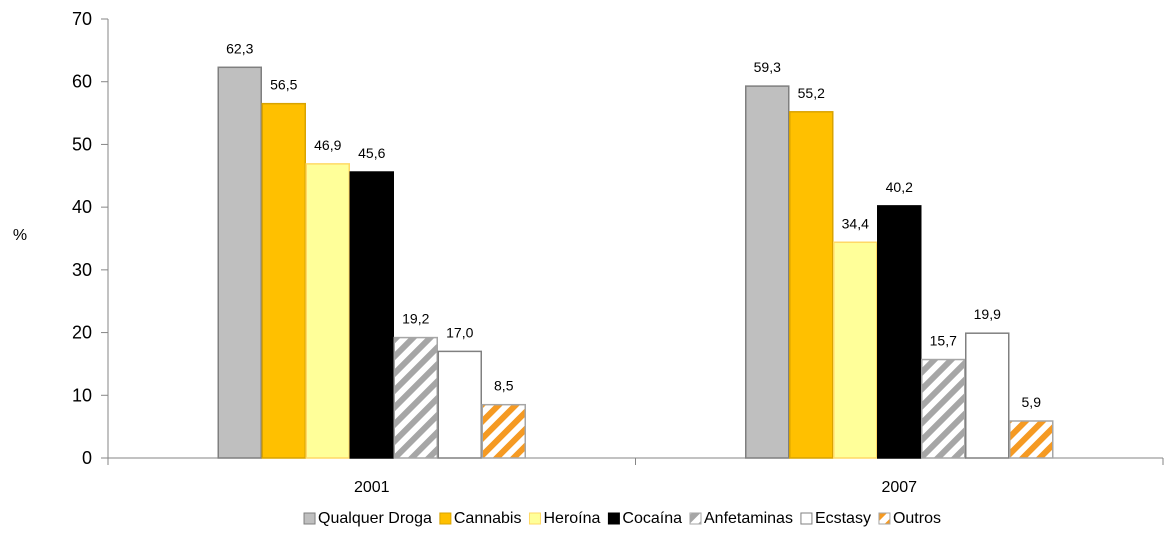 This screenshot has width=1165, height=538. Describe the element at coordinates (283, 85) in the screenshot. I see `data-label: 56,5` at that location.